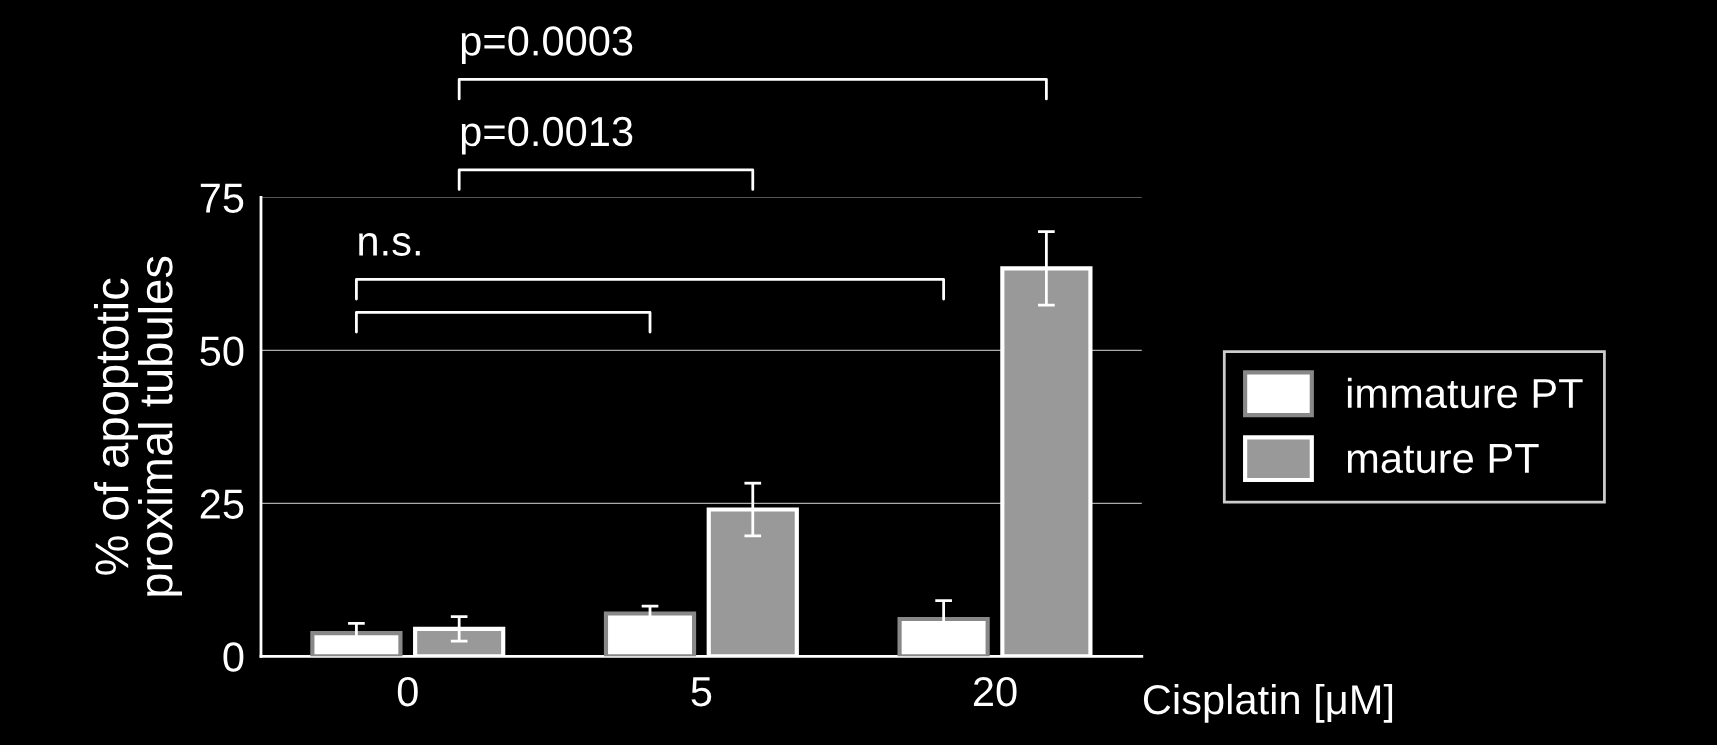 The image size is (1717, 745). Describe the element at coordinates (1268, 703) in the screenshot. I see `x-axis-title: Cisplatin [μM]` at that location.